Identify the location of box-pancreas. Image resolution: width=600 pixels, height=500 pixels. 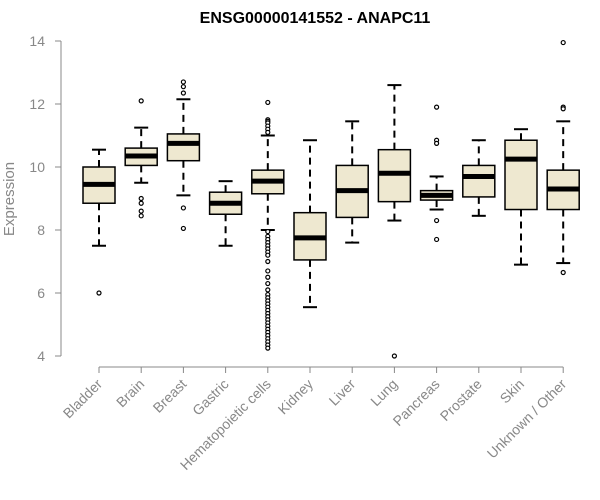
(436, 173).